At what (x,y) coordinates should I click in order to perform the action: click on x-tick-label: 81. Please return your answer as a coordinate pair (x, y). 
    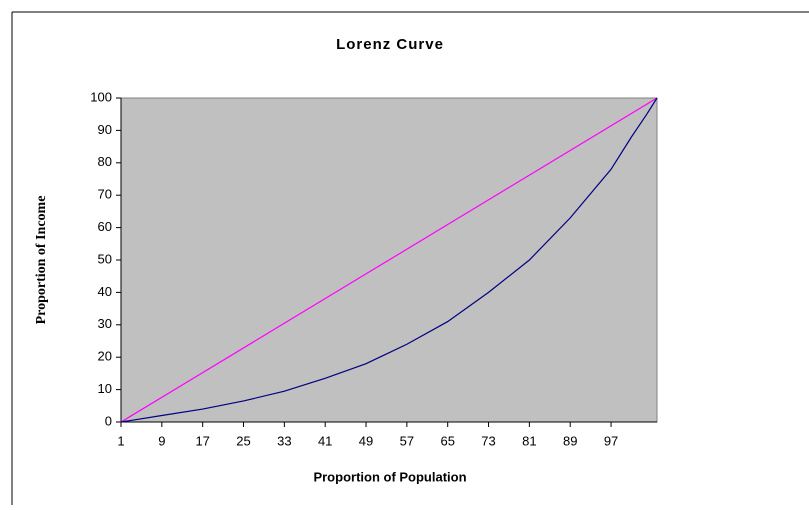
    Looking at the image, I should click on (529, 440).